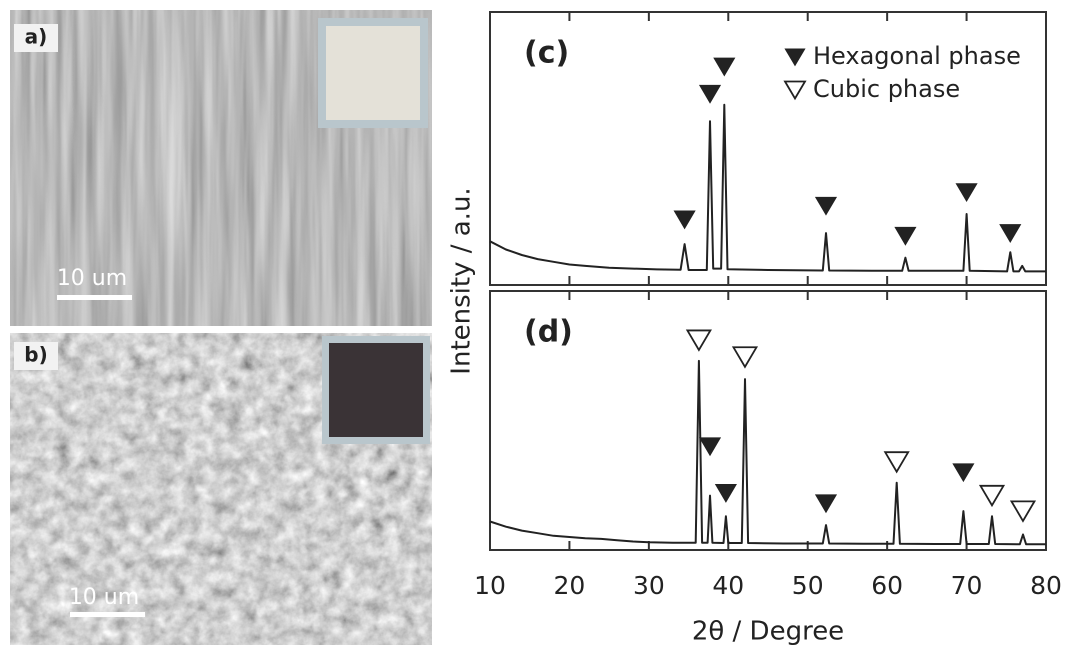  What do you see at coordinates (767, 188) in the screenshot?
I see `xrd-line` at bounding box center [767, 188].